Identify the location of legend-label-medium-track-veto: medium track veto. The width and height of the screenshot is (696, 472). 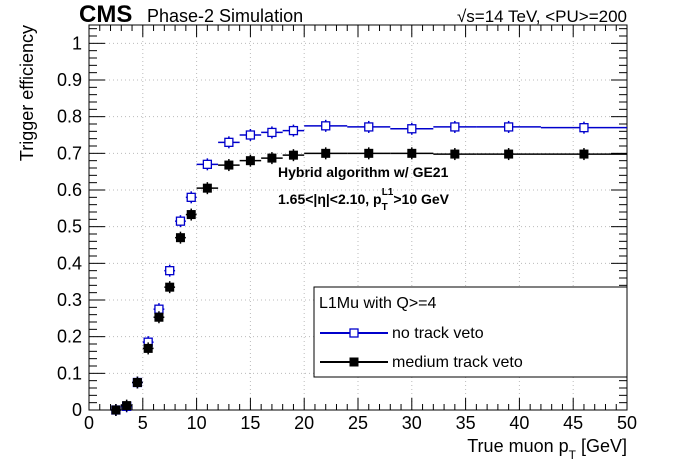
(457, 362).